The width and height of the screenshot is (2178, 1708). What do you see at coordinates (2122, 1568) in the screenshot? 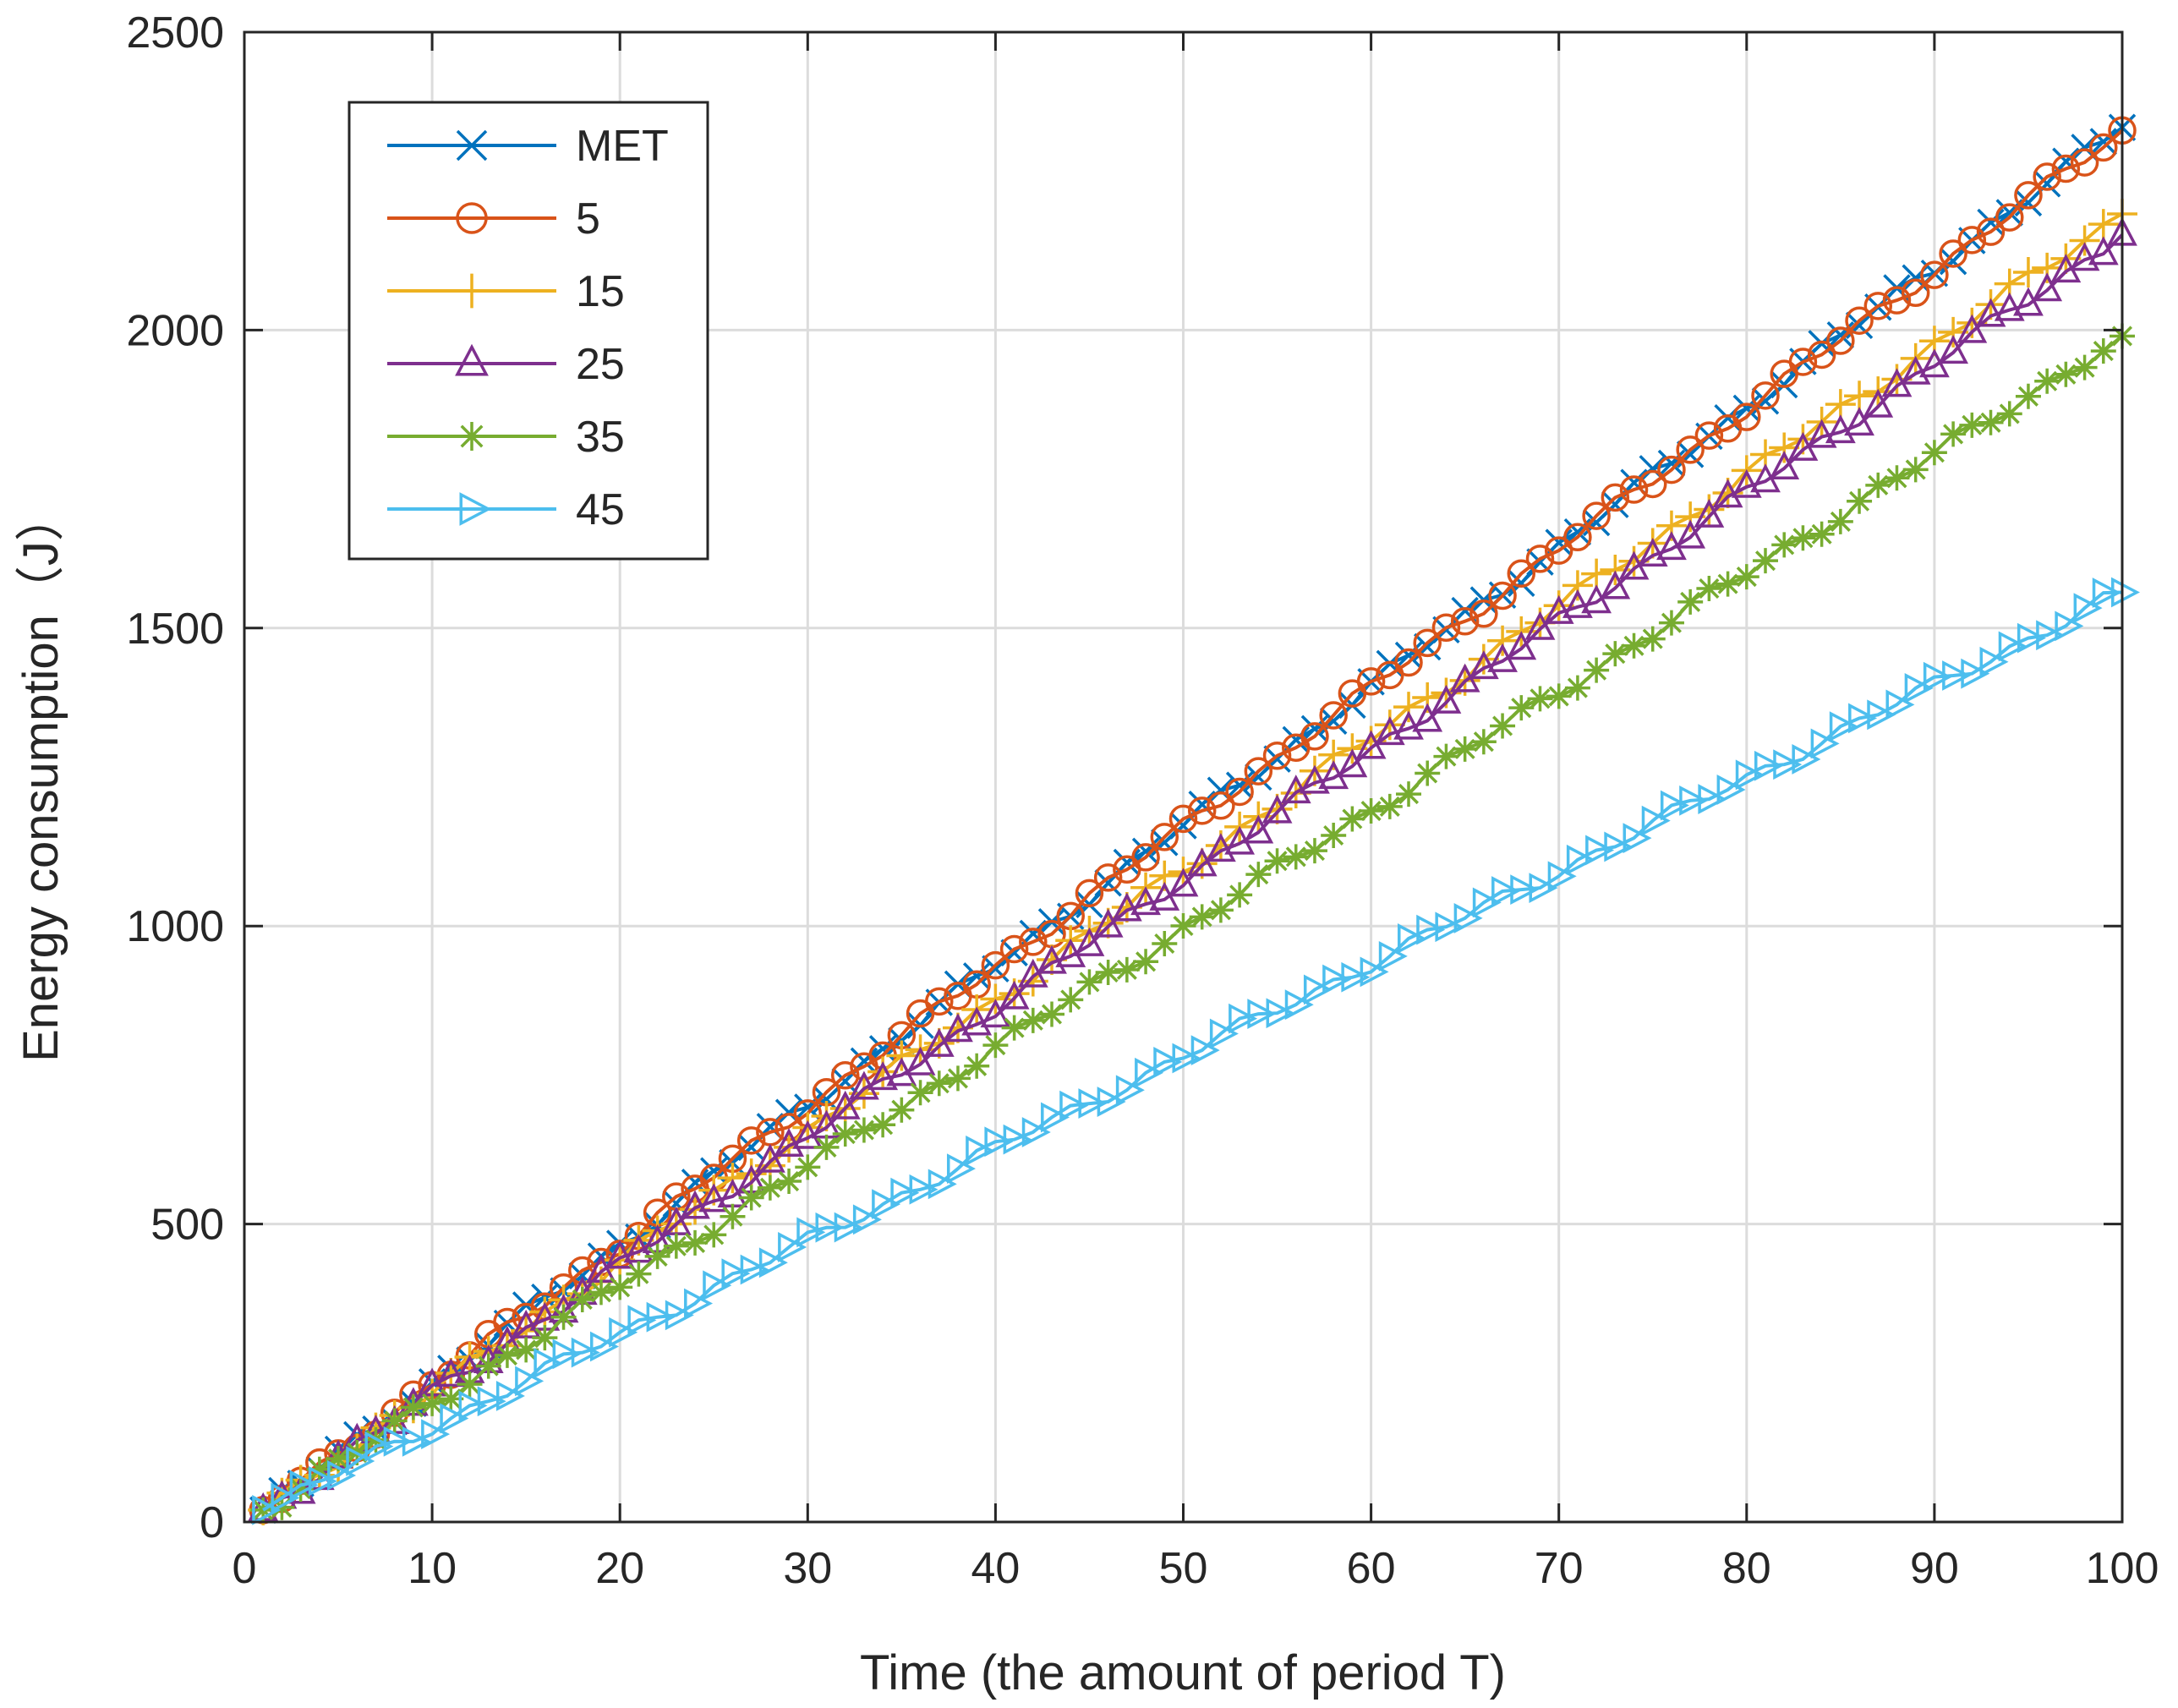
I see `x-tick-label: 100` at bounding box center [2122, 1568].